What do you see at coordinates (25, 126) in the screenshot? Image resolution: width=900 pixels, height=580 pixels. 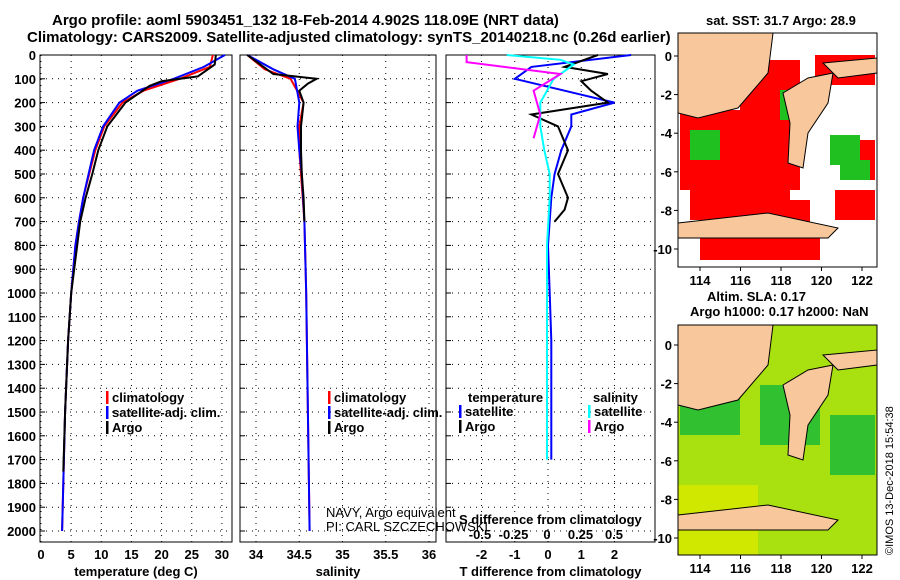 I see `y-tick-label: 300` at bounding box center [25, 126].